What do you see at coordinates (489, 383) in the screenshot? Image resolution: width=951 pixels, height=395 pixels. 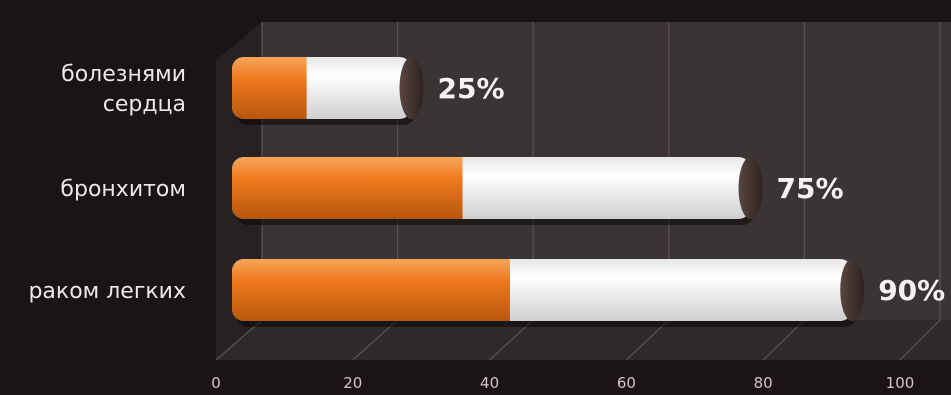 I see `x-tick-label: 40` at bounding box center [489, 383].